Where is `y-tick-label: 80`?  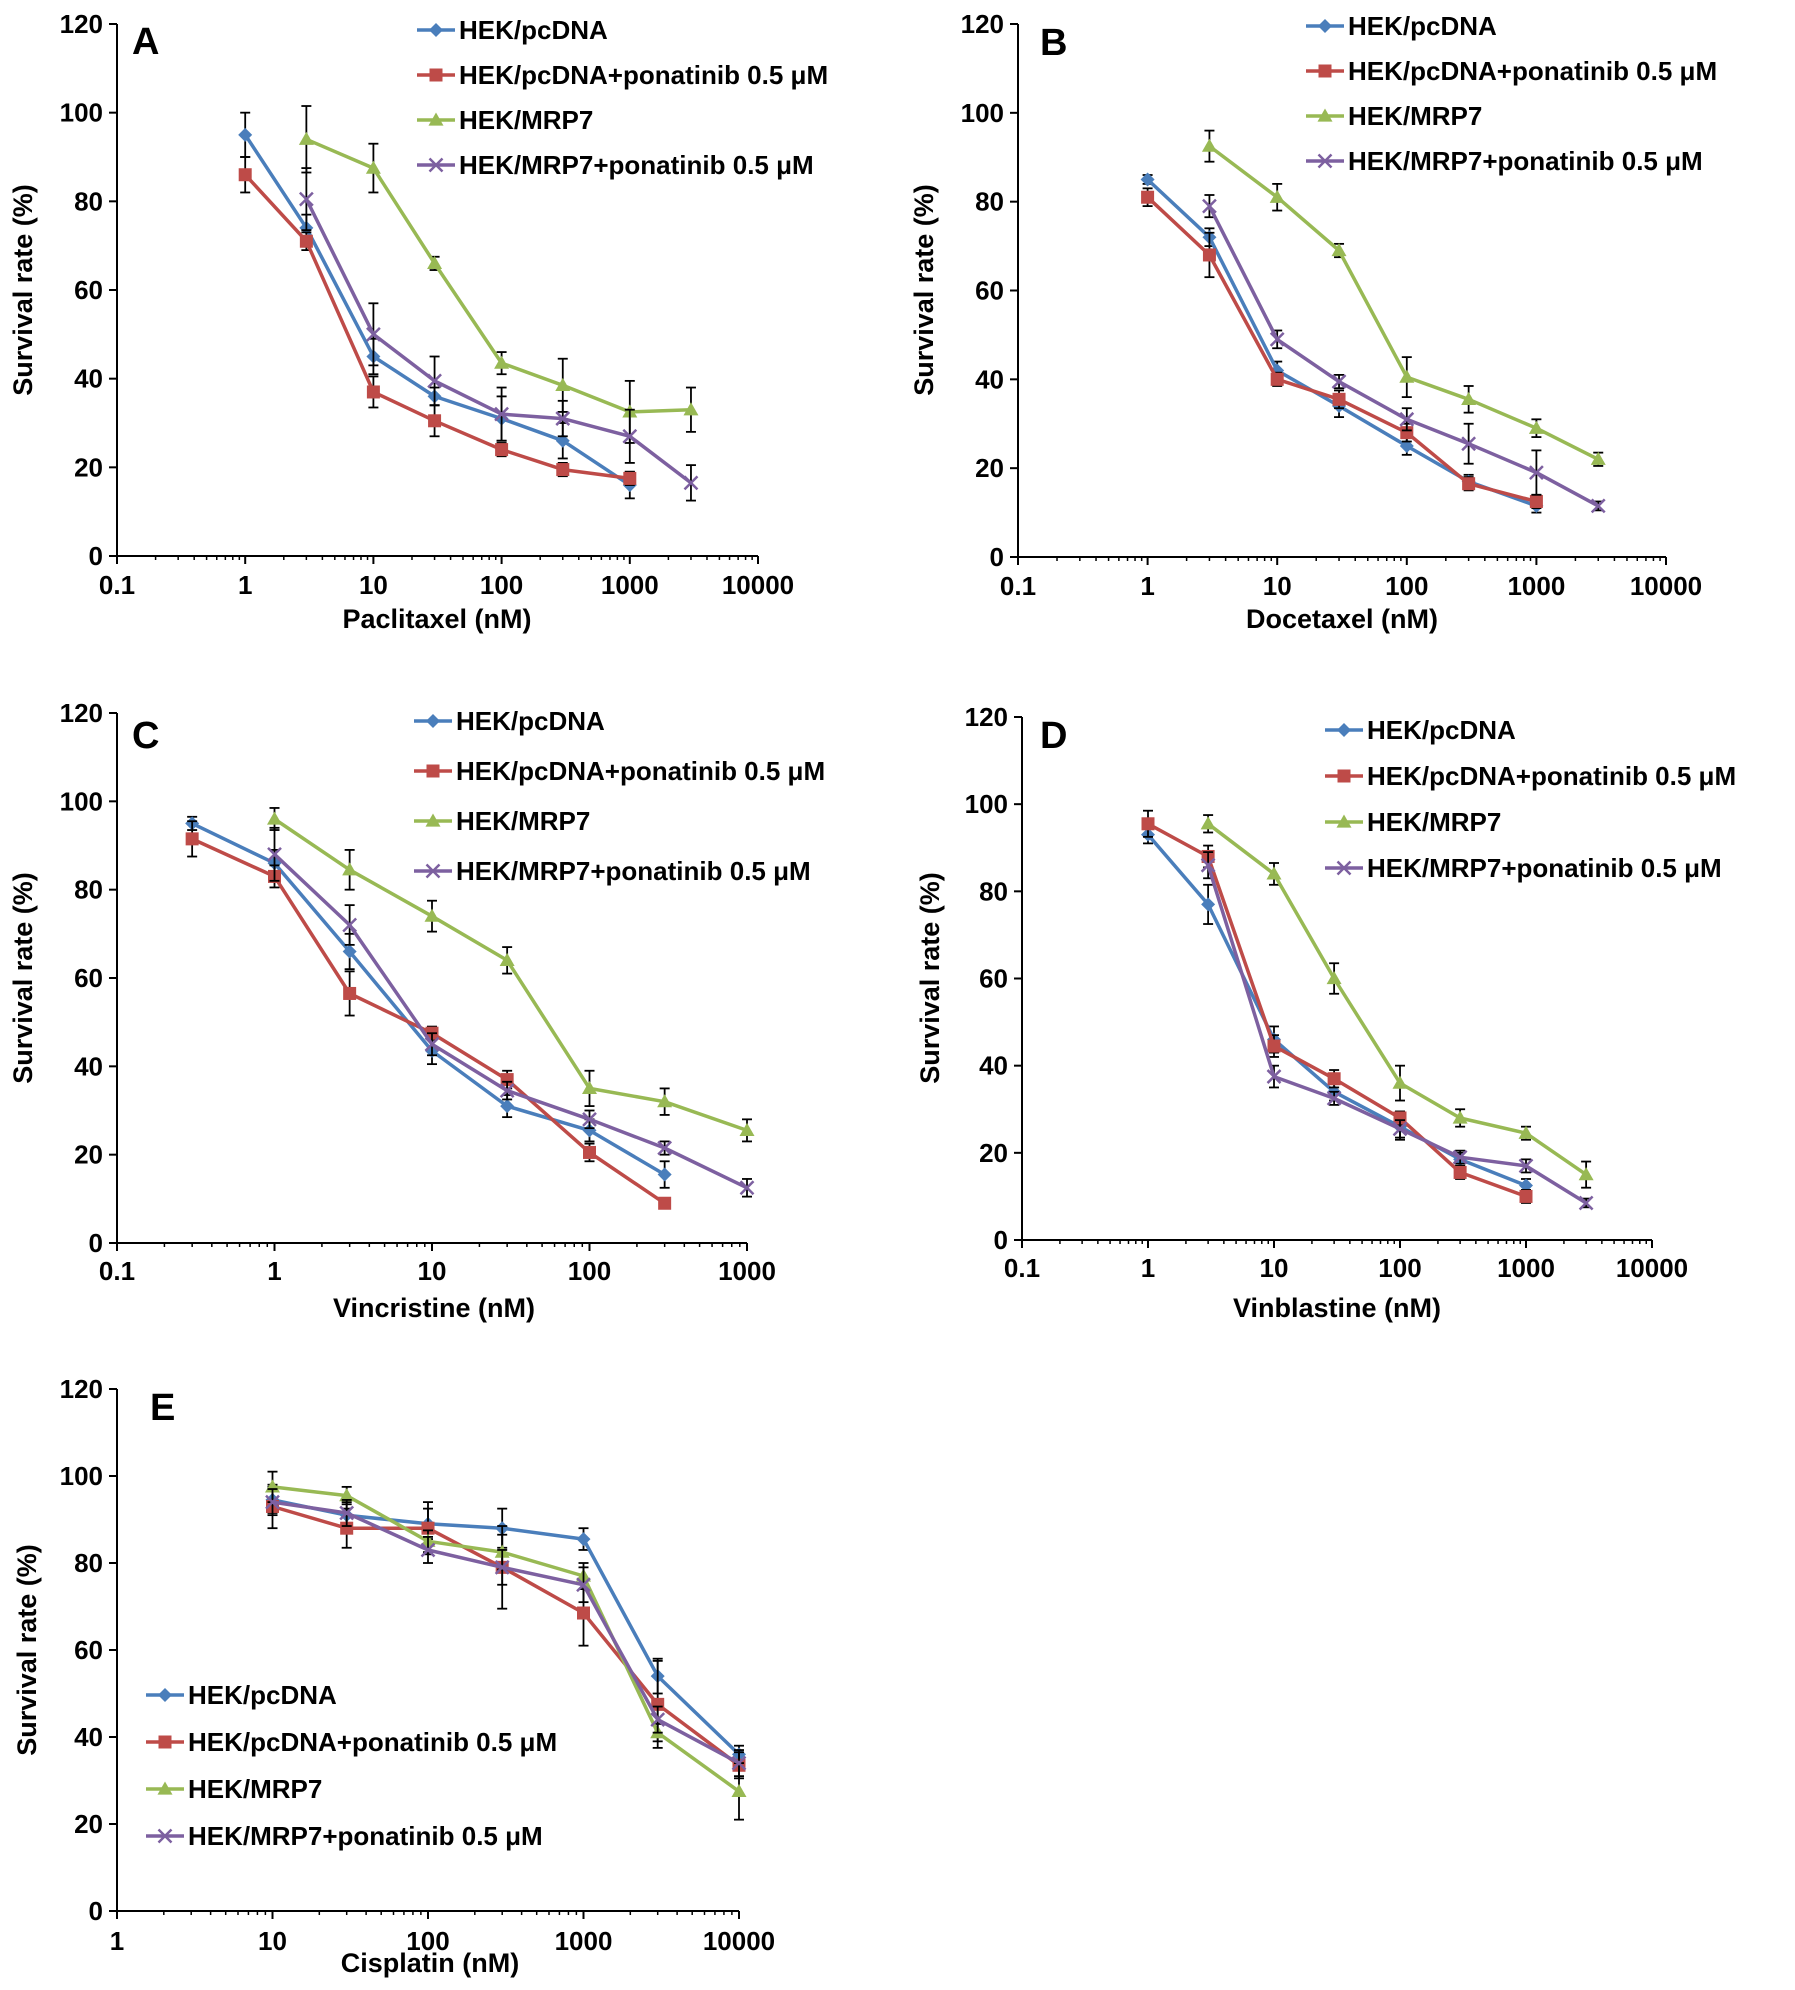 y-tick-label: 80 is located at coordinates (989, 202).